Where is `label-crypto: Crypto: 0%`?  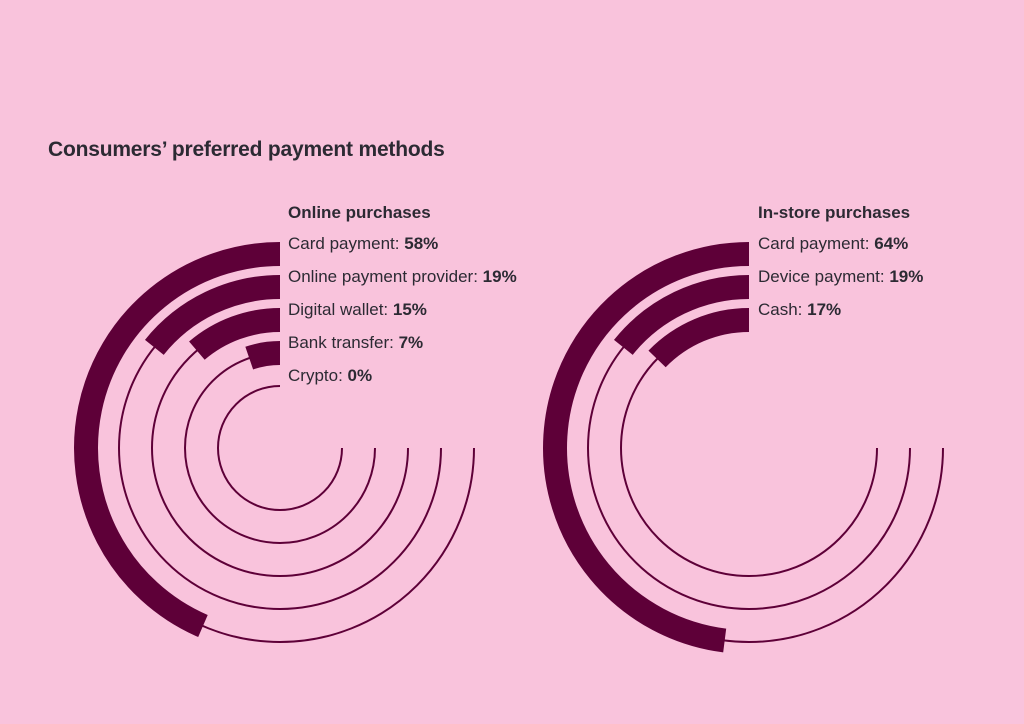
label-crypto: Crypto: 0% is located at coordinates (330, 375).